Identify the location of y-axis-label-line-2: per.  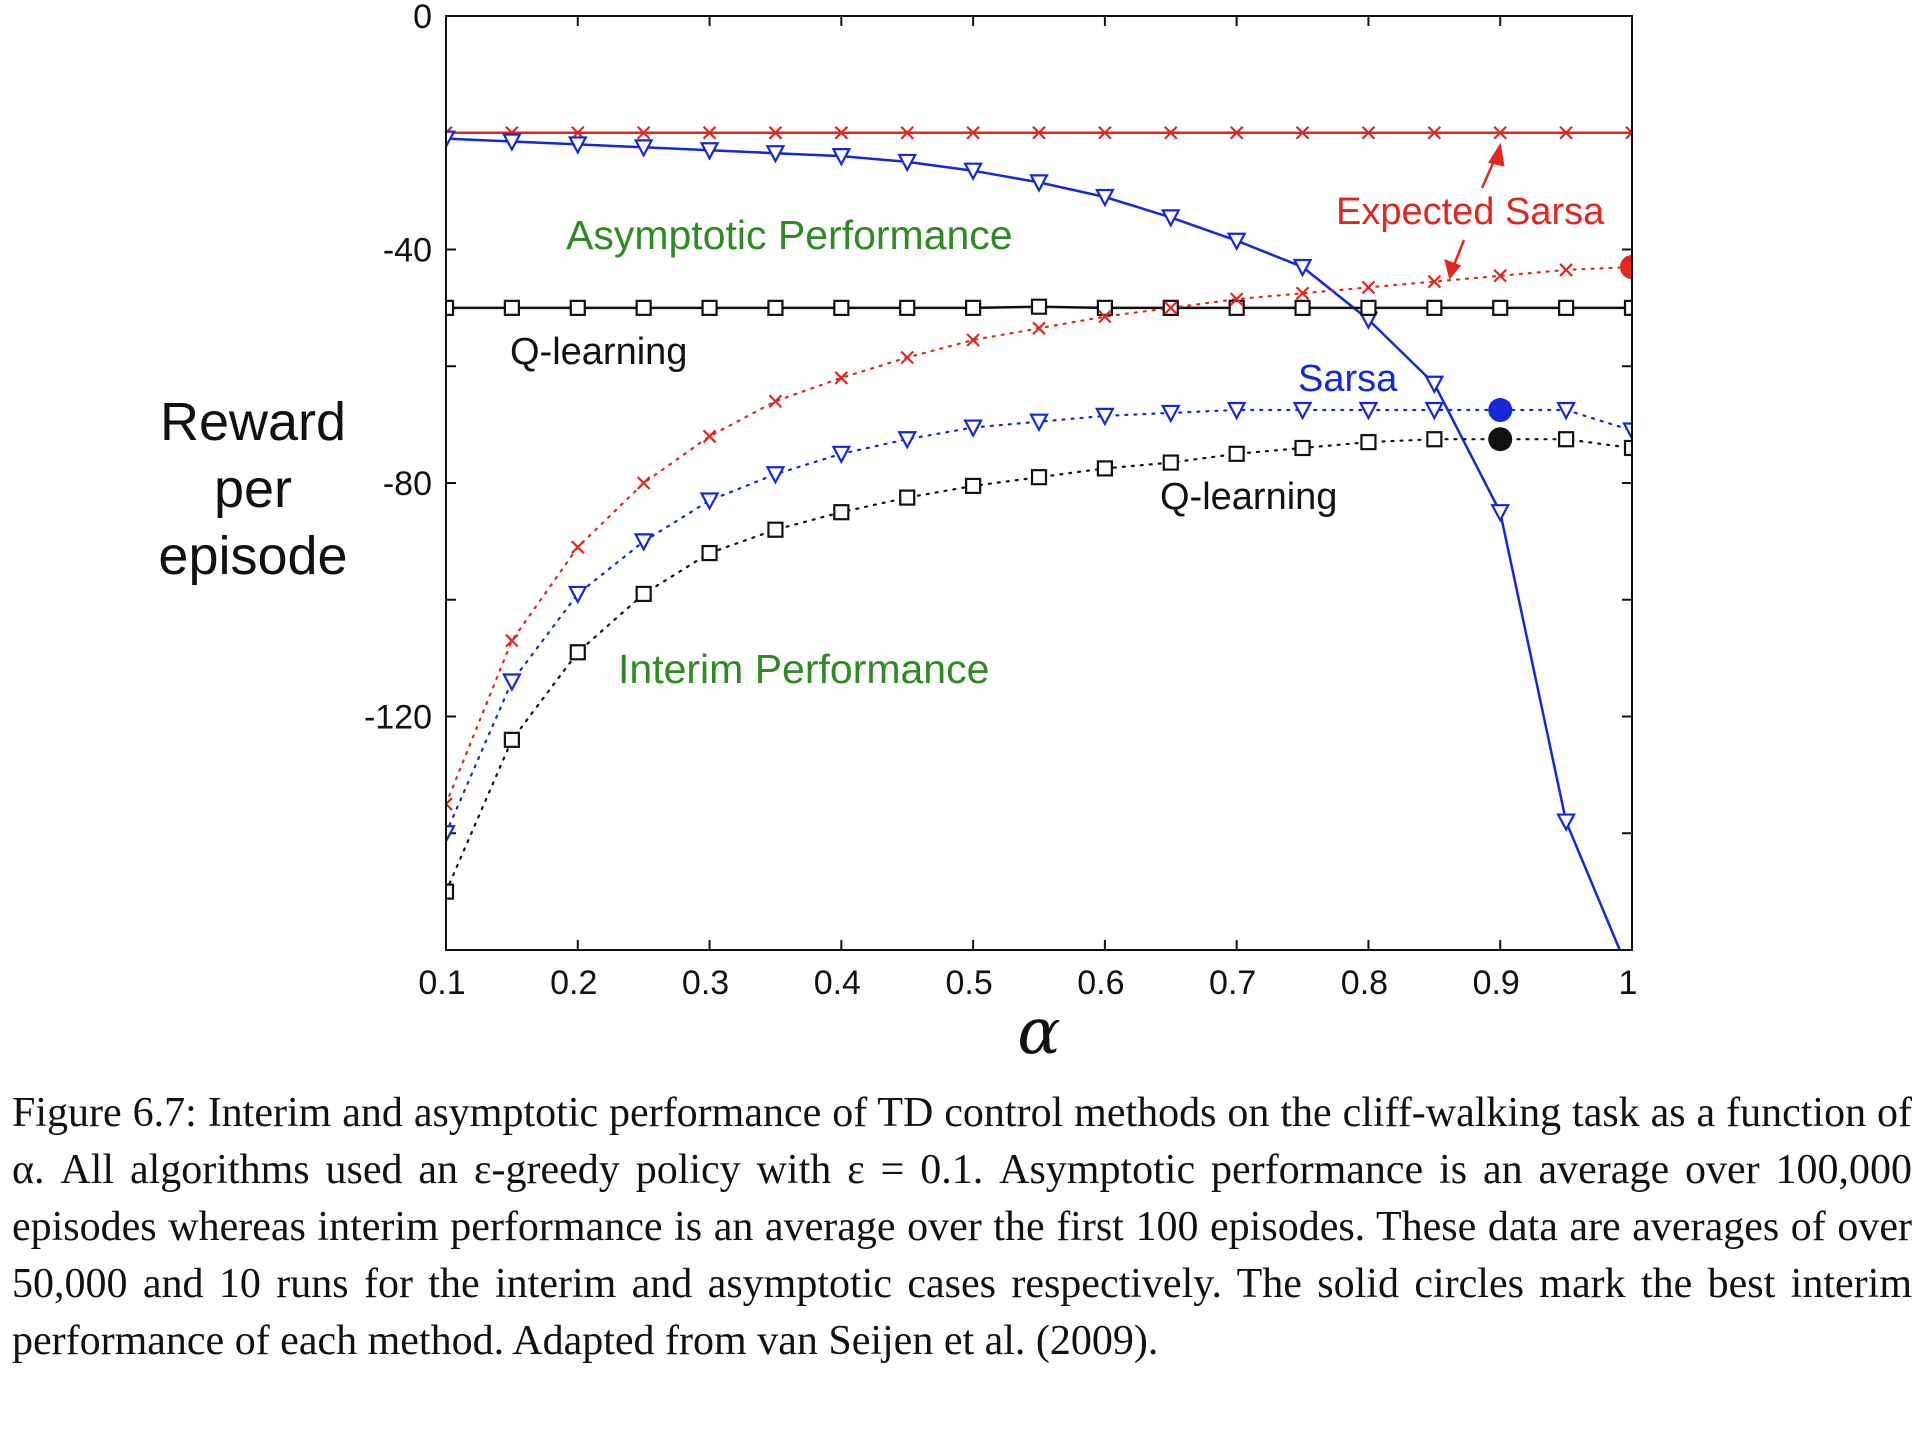
(253, 489).